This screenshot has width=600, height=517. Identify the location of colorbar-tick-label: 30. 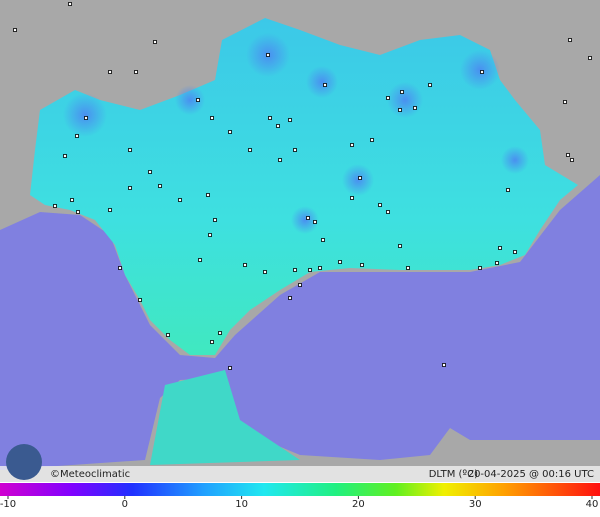
(475, 504).